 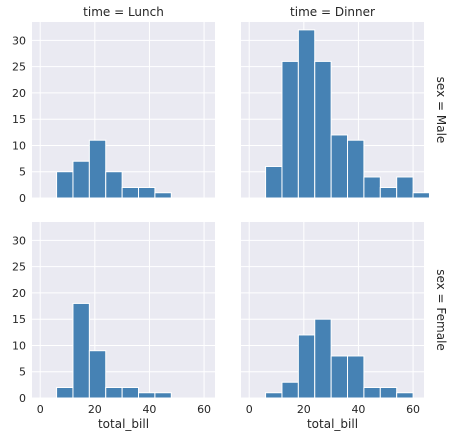 I want to click on panel-title: time = Lunch, so click(x=123, y=12).